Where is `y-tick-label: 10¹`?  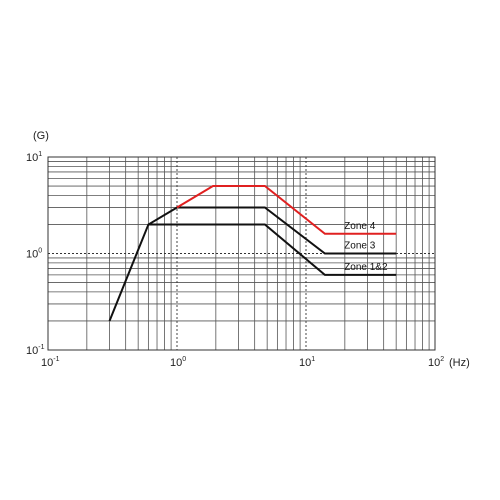 y-tick-label: 10¹ is located at coordinates (34, 157).